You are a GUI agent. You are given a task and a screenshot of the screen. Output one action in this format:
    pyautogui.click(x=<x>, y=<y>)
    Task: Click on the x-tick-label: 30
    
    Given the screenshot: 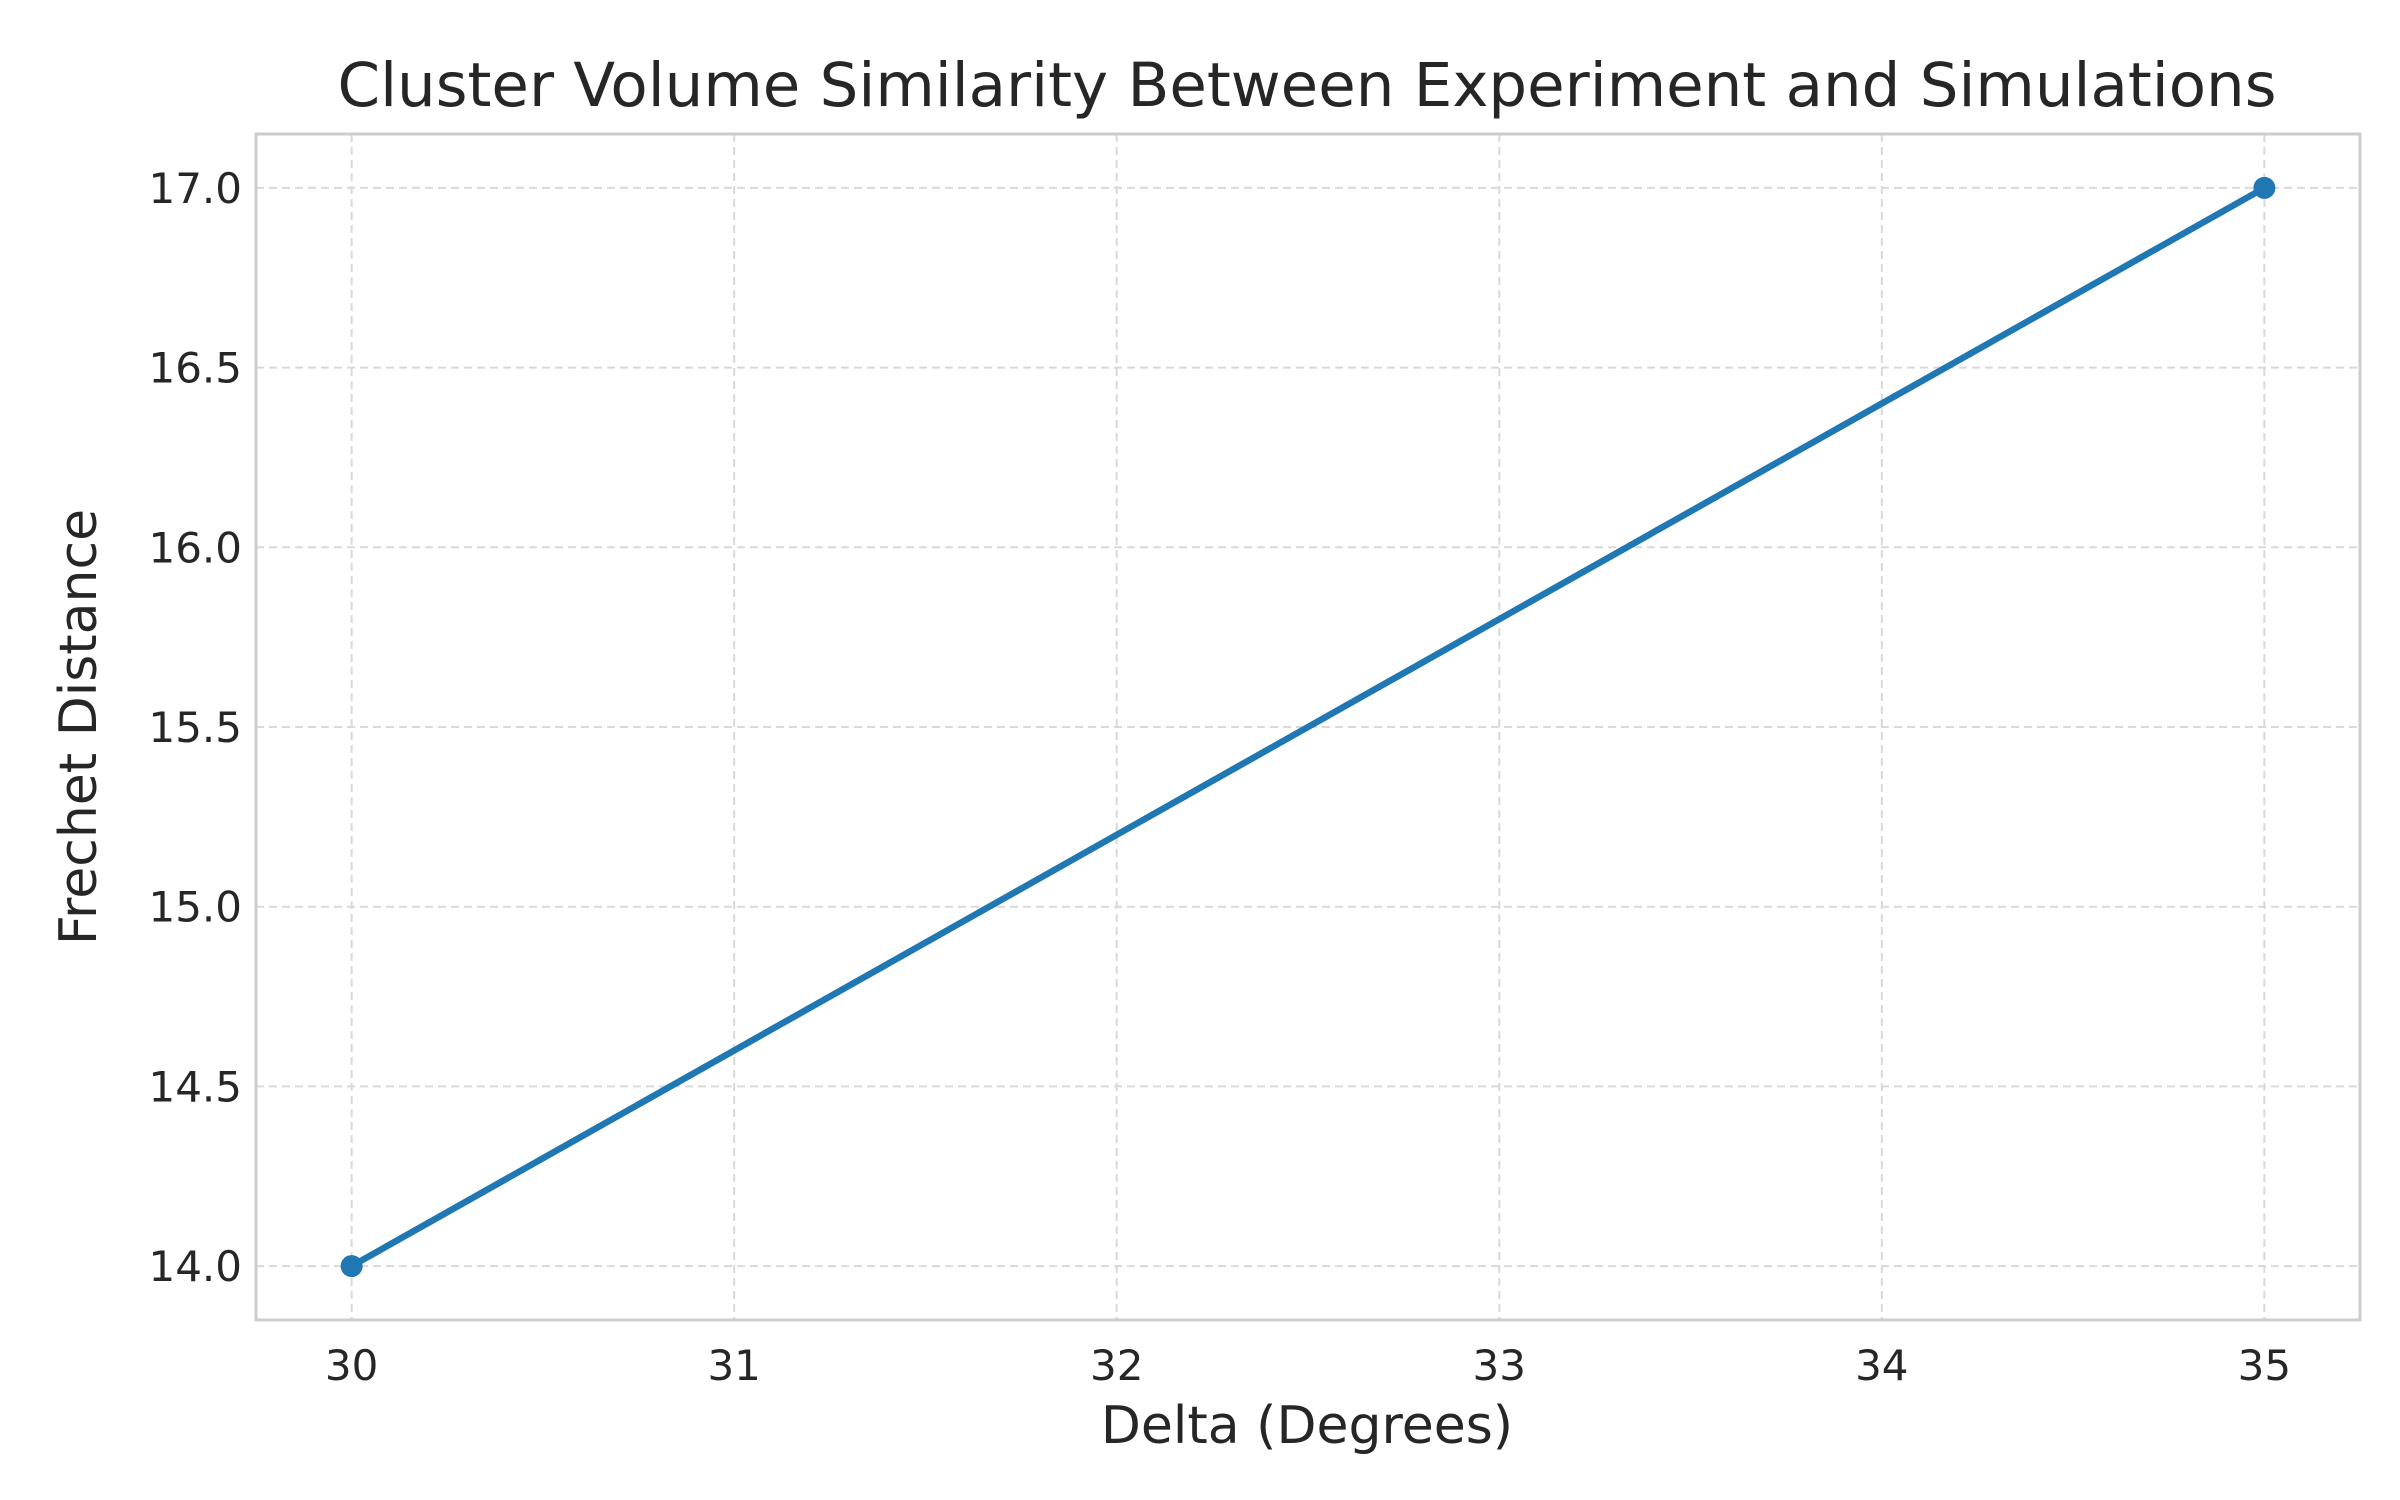 What is the action you would take?
    pyautogui.click(x=351, y=1365)
    